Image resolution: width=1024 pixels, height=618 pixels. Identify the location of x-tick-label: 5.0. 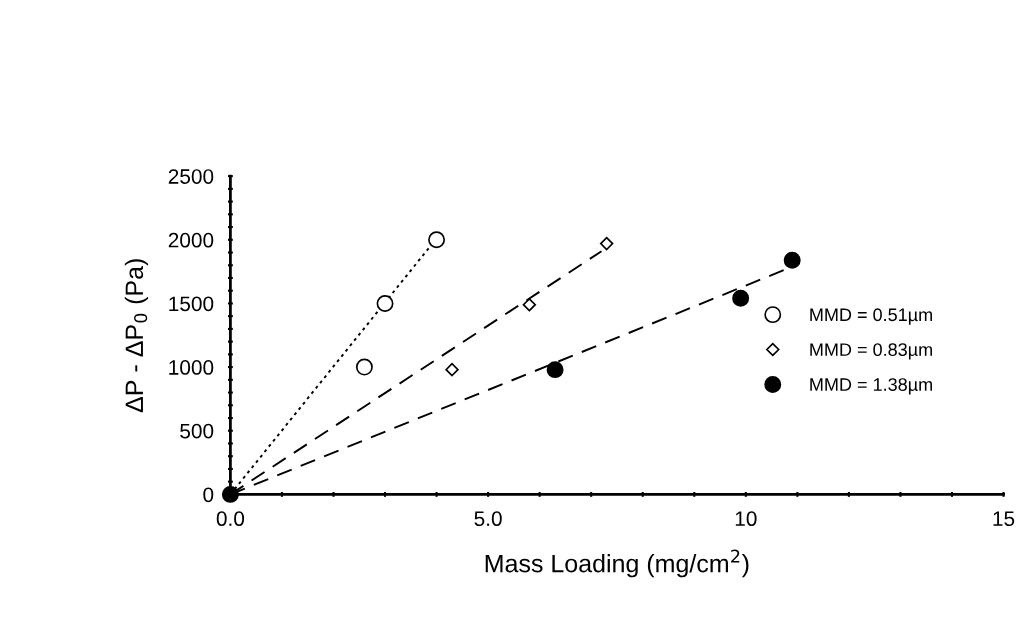
(488, 519).